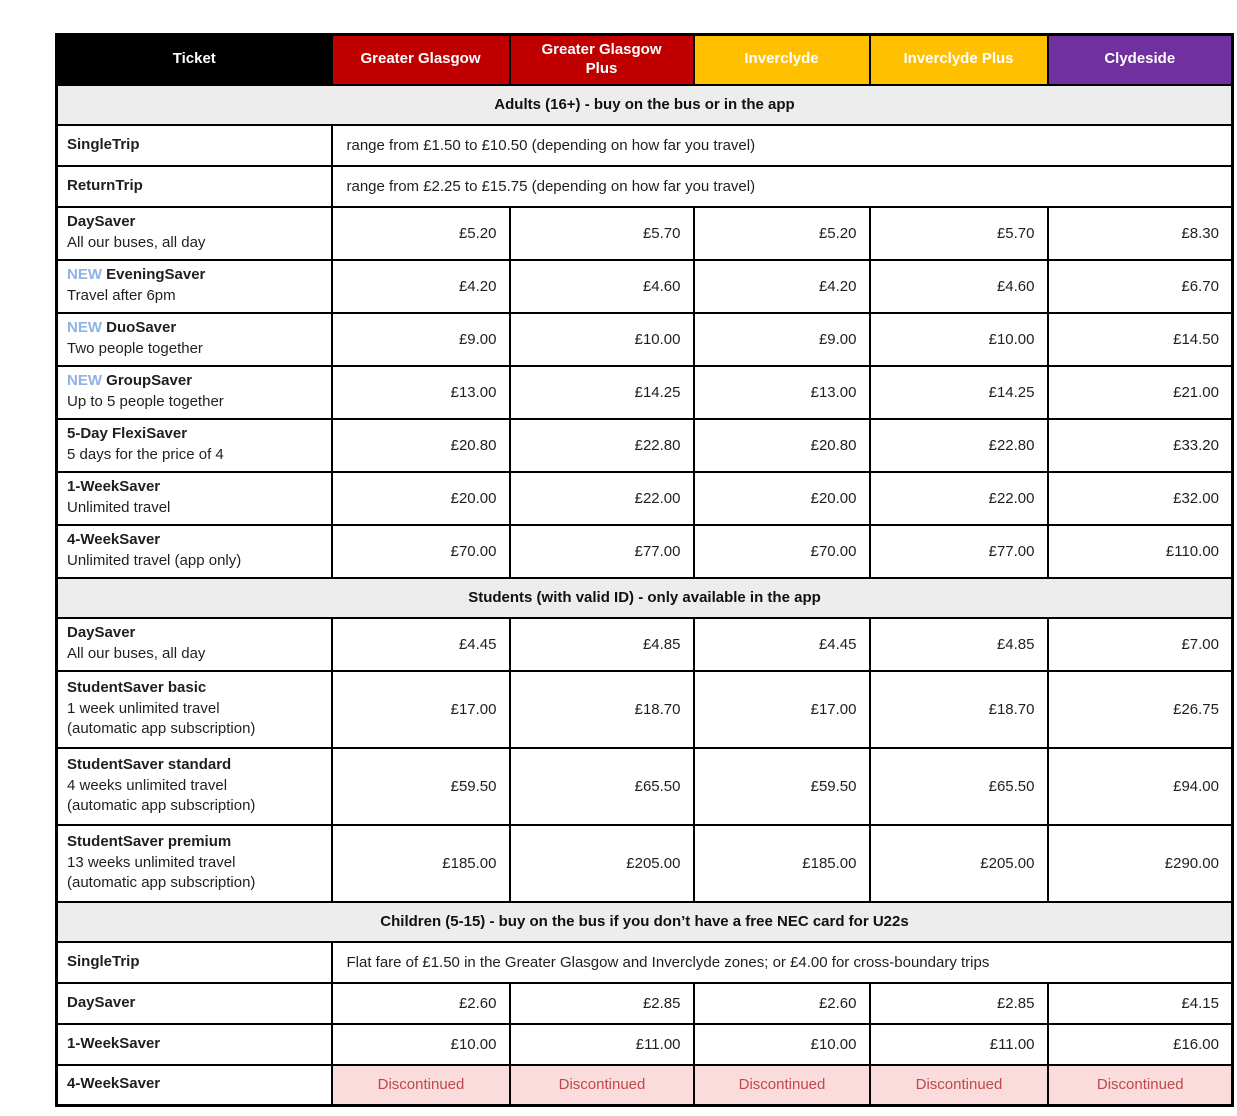 This screenshot has height=1116, width=1237. Describe the element at coordinates (1140, 59) in the screenshot. I see `col-header-clydeside: Clydeside` at that location.